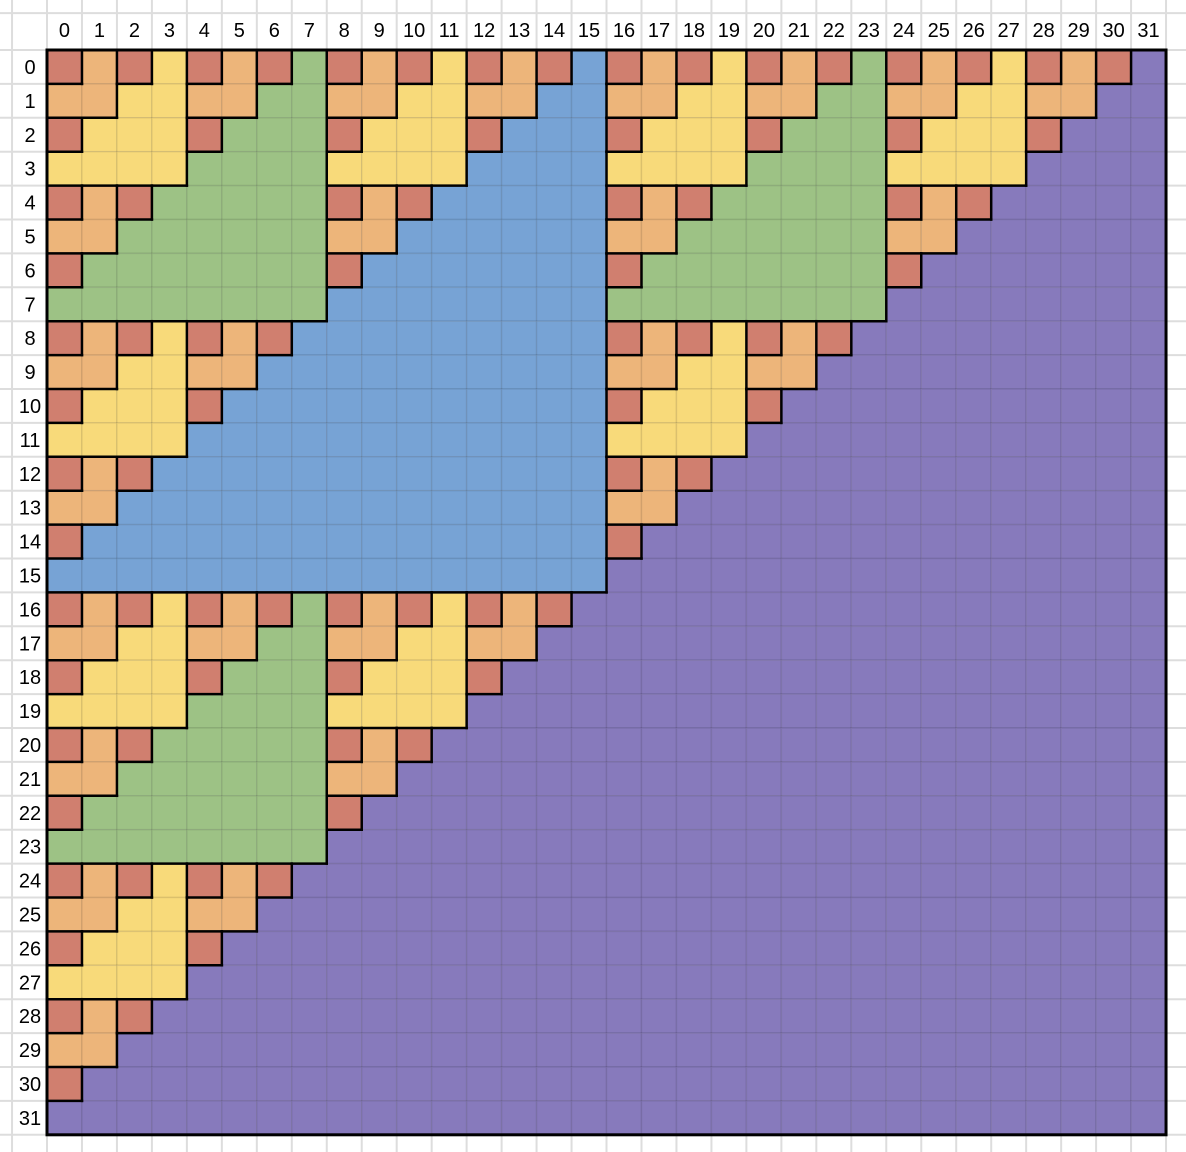  I want to click on cell-r11-c15, so click(589, 440).